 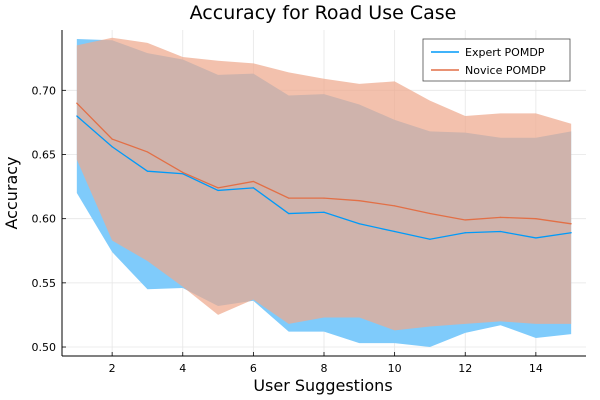 What do you see at coordinates (323, 13) in the screenshot?
I see `chart-title: Accuracy for Road Use Case` at bounding box center [323, 13].